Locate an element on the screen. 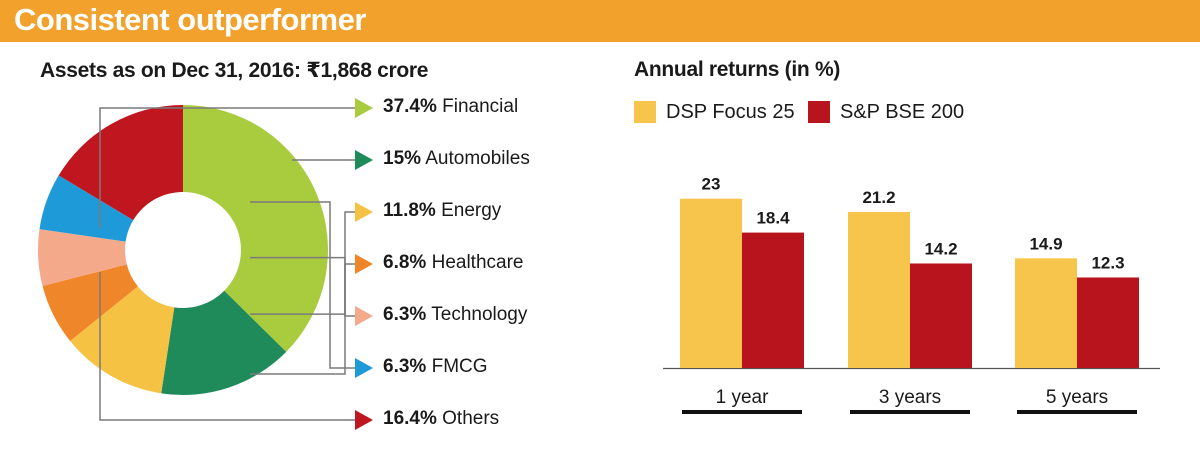  leader-line-others is located at coordinates (236, 351).